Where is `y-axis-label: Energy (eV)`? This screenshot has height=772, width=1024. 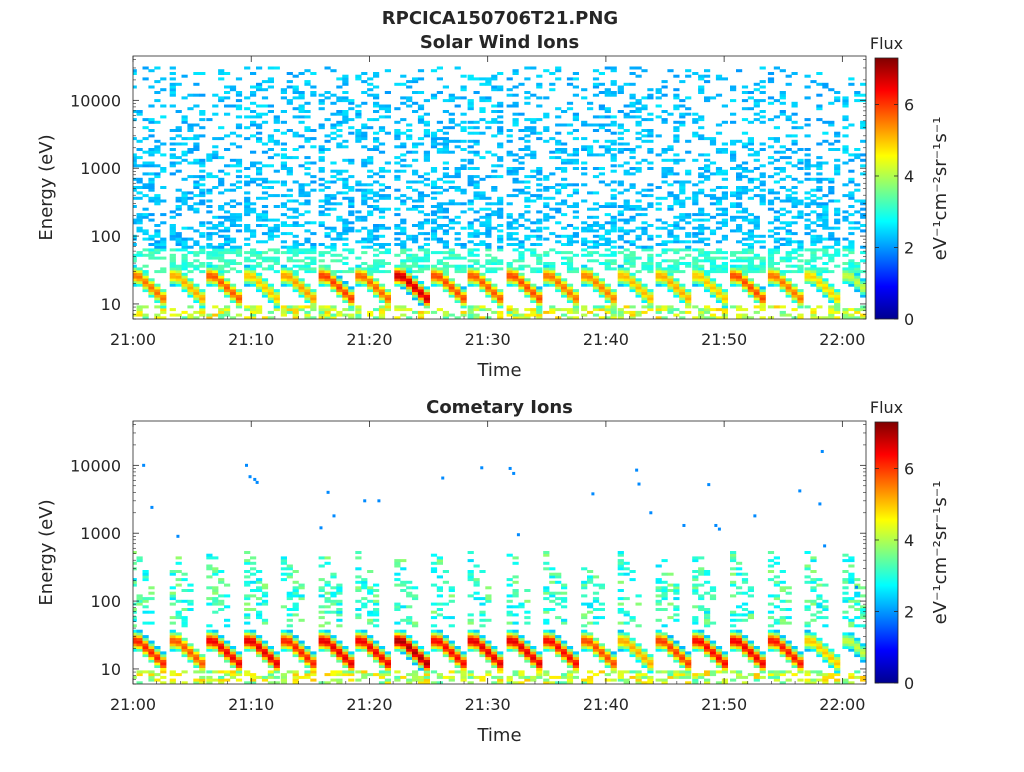
y-axis-label: Energy (eV) is located at coordinates (46, 187).